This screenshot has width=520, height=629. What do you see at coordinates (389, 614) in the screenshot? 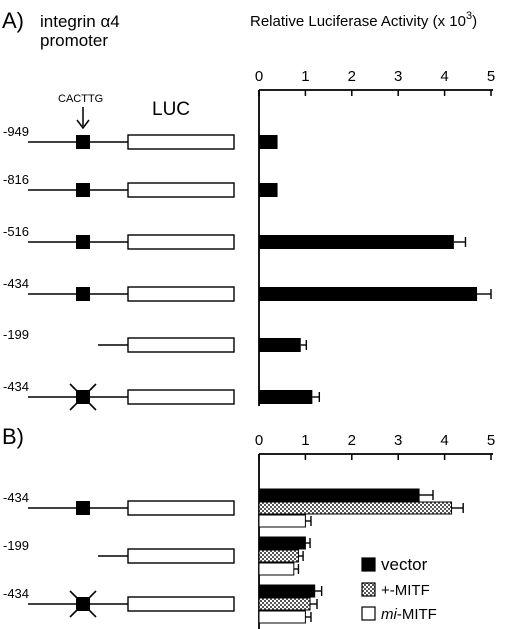
I see `legend-label-italic: mi` at bounding box center [389, 614].